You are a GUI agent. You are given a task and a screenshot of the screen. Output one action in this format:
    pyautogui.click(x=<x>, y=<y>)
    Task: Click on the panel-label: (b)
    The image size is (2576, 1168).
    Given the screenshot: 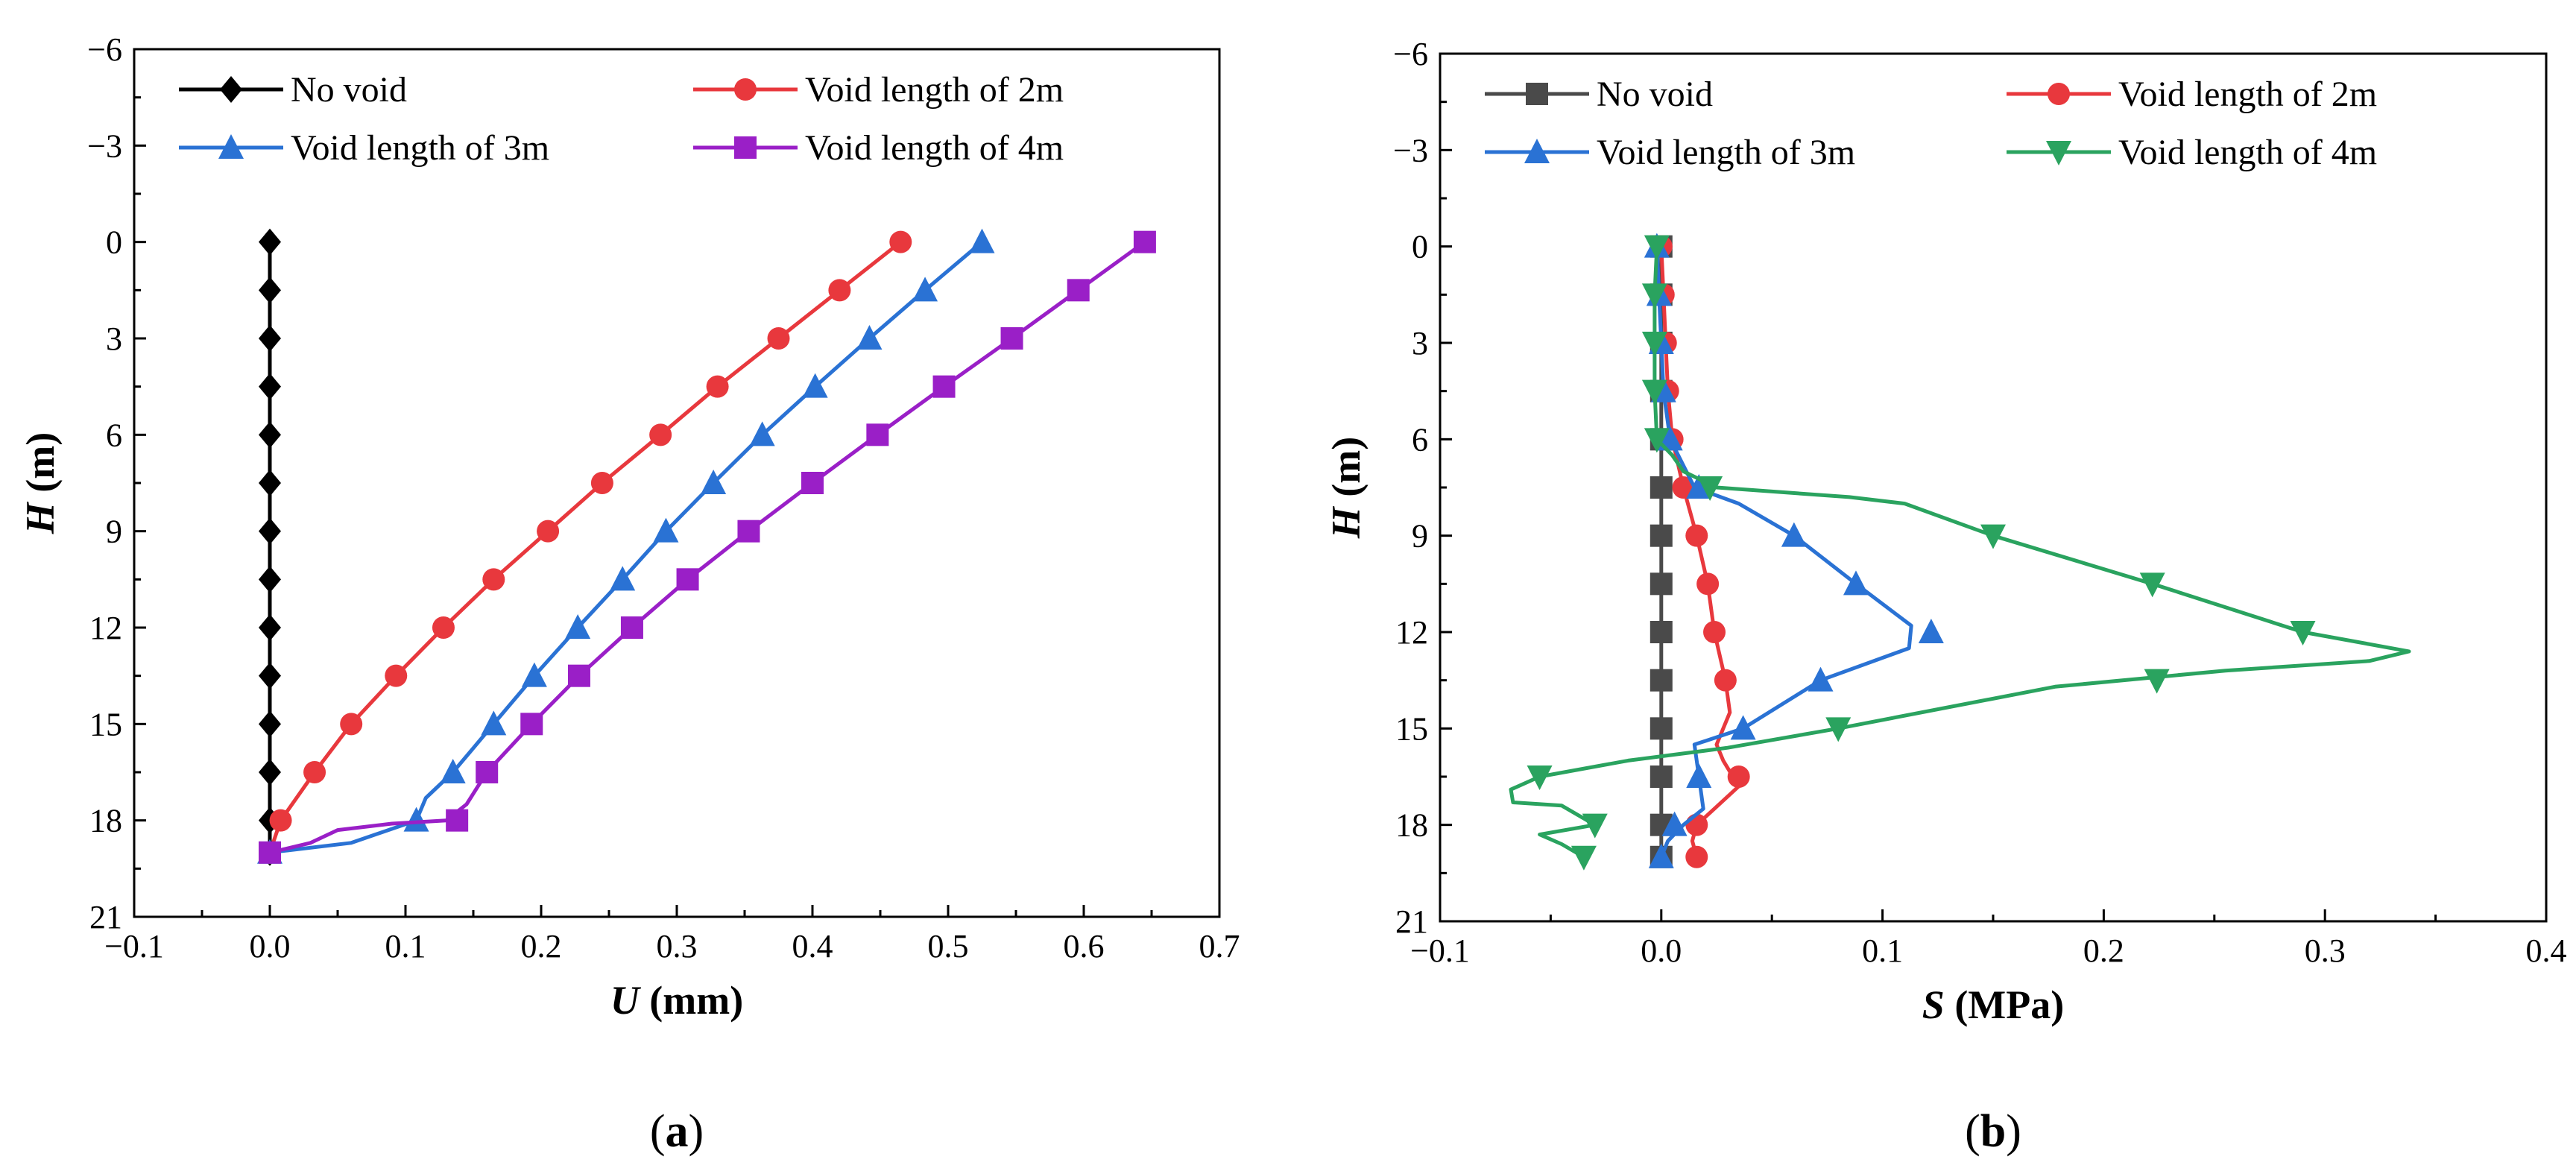 What is the action you would take?
    pyautogui.click(x=1993, y=1131)
    